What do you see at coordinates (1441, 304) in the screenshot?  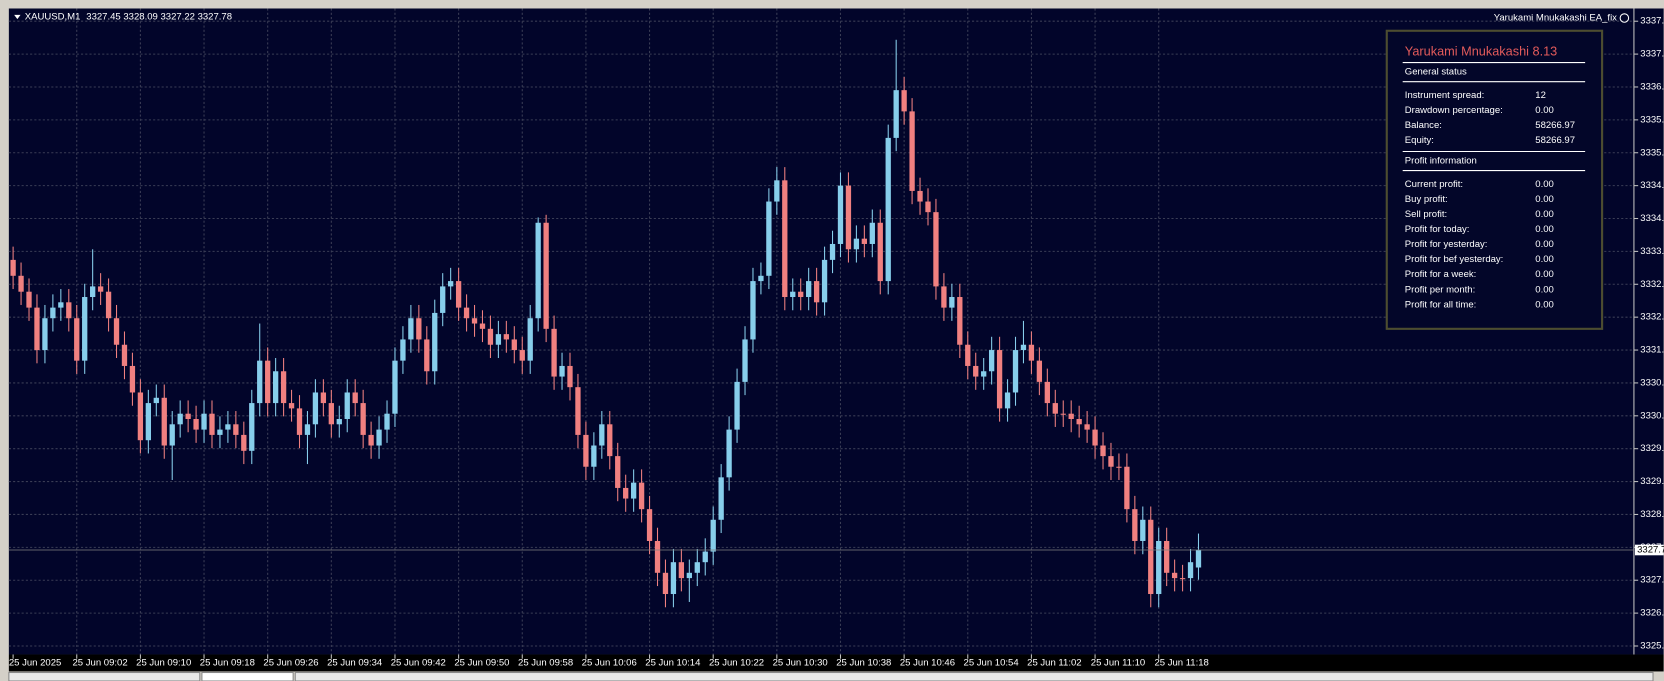 I see `row-label: Profit for all time:` at bounding box center [1441, 304].